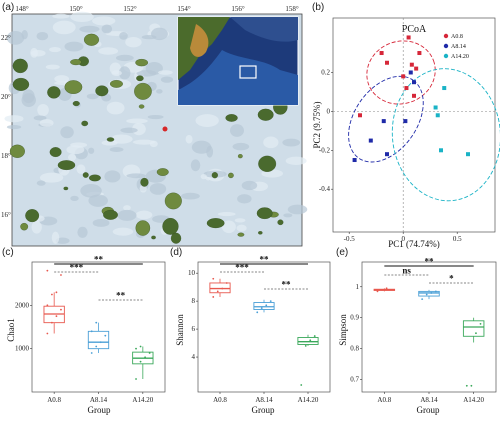  What do you see at coordinates (8, 7) in the screenshot?
I see `panel-label-a: (a)` at bounding box center [8, 7].